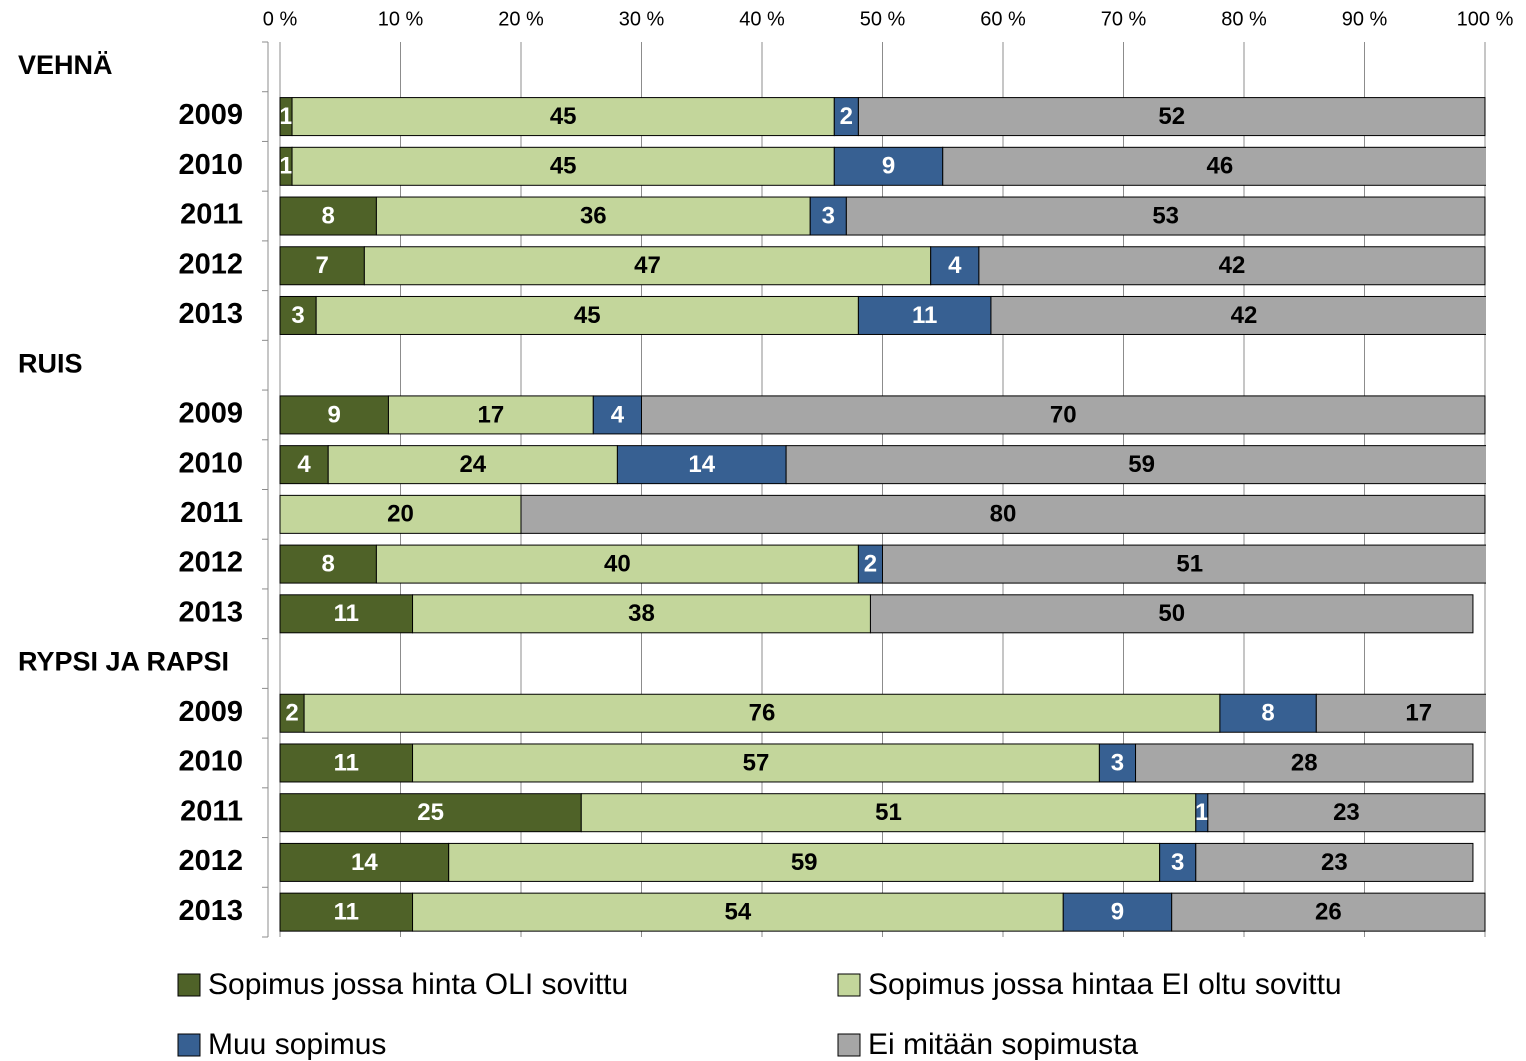 This screenshot has width=1526, height=1061. Describe the element at coordinates (1365, 19) in the screenshot. I see `x-tick-label: 90 %` at that location.